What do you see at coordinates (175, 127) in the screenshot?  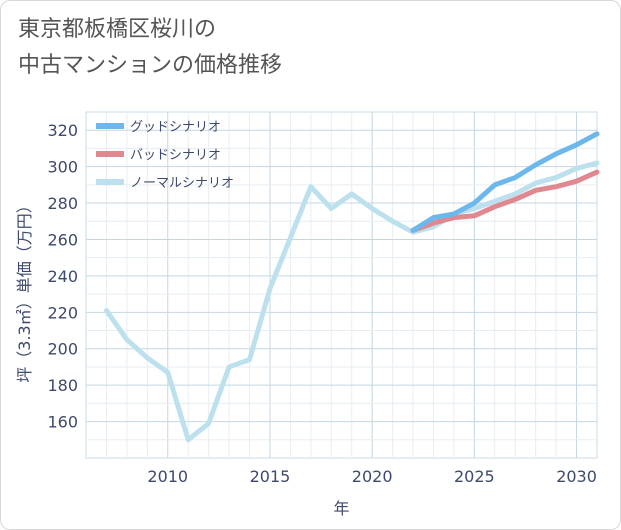 I see `legend-label: グッドシナリオ` at bounding box center [175, 127].